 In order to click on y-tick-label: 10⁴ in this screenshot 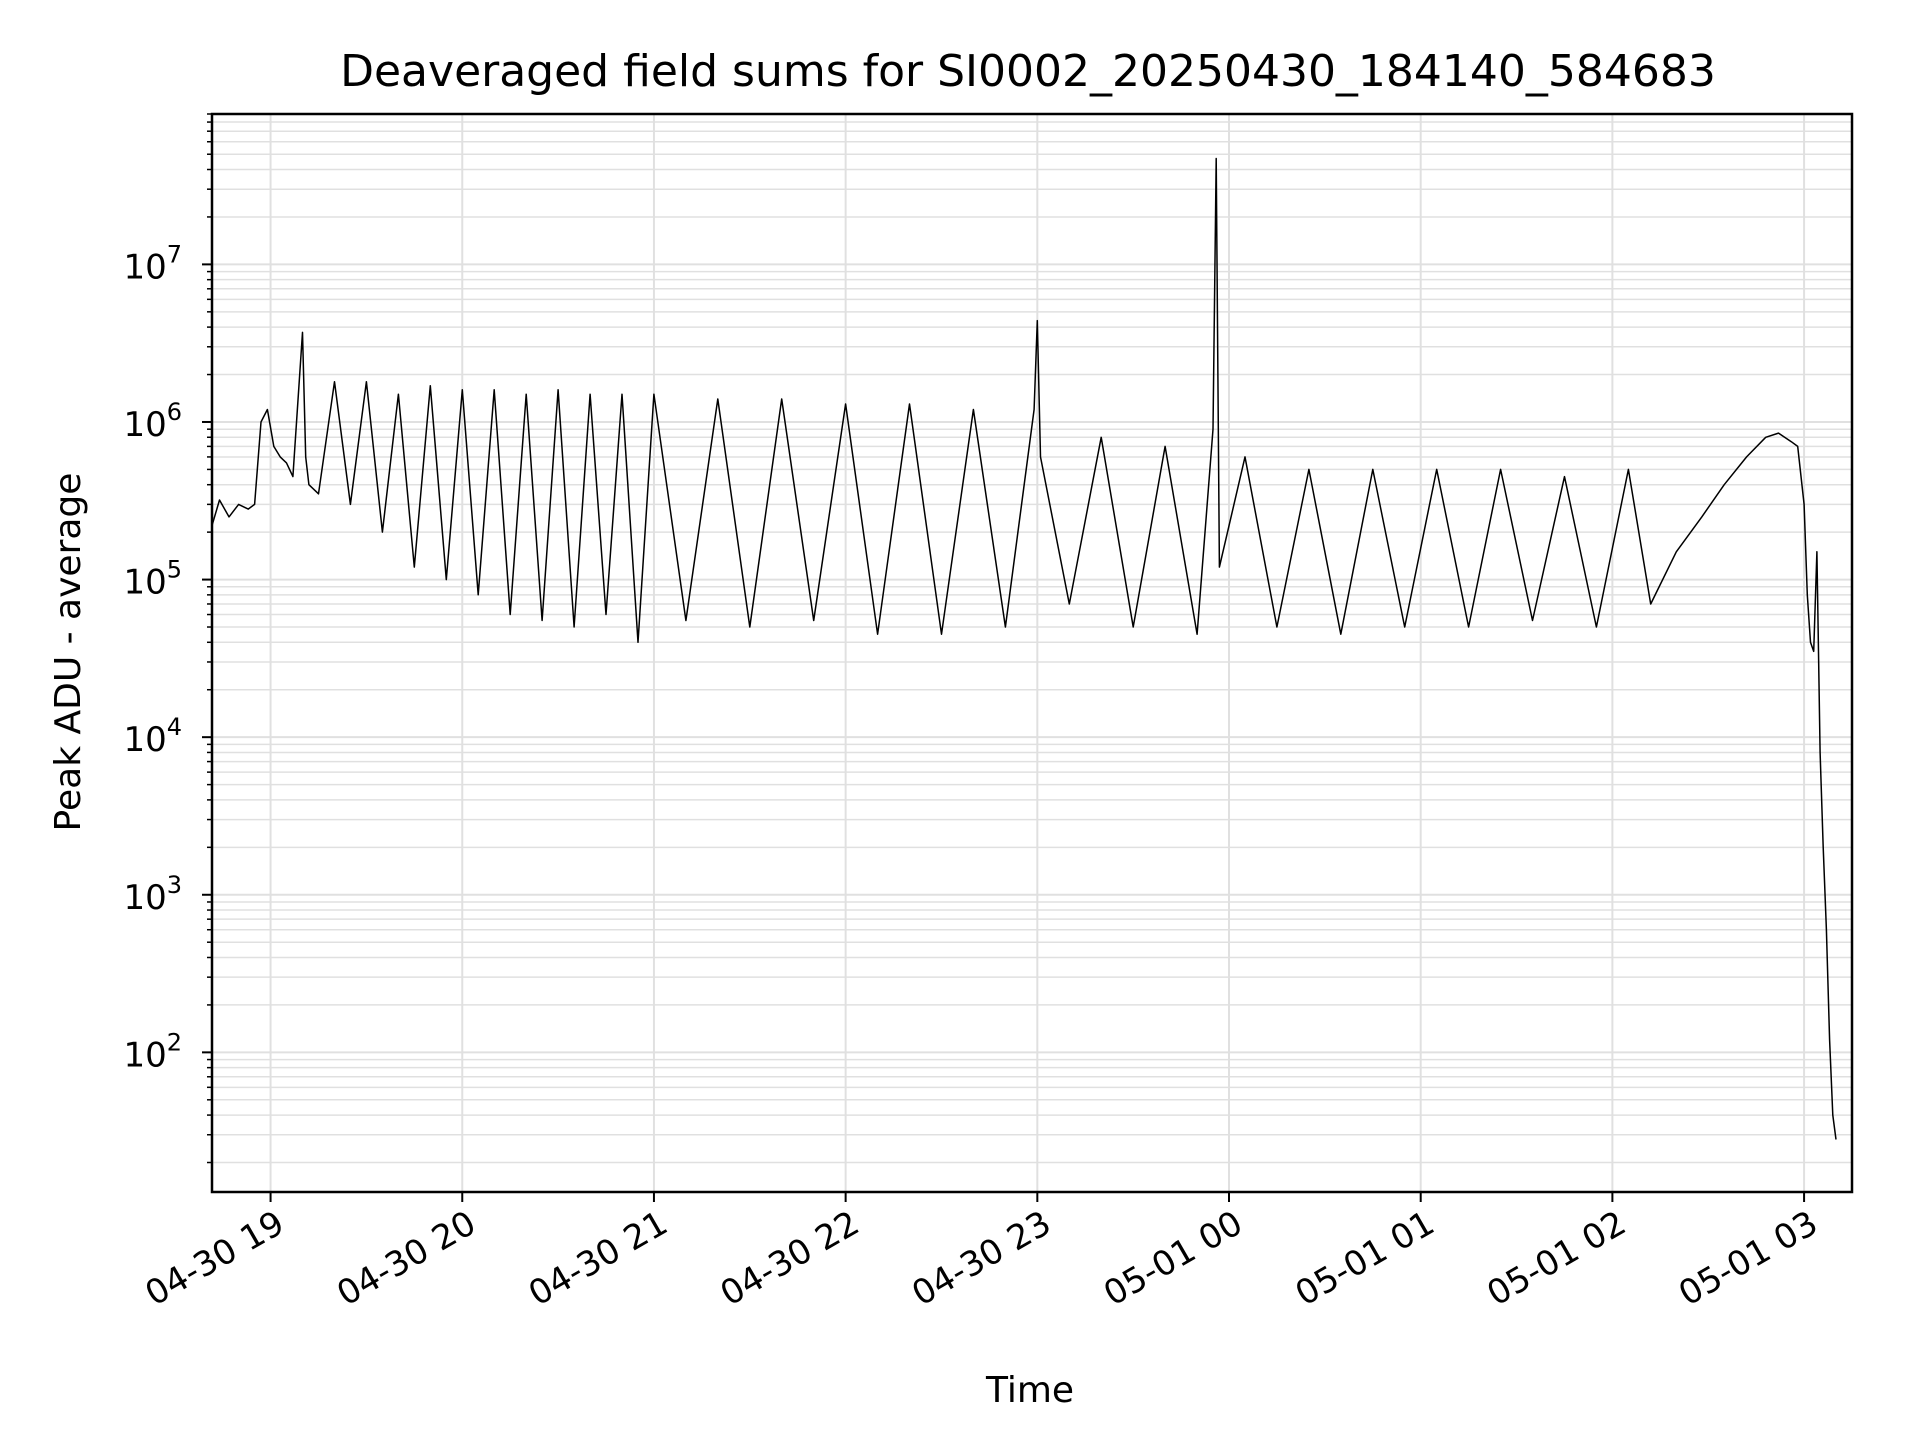, I will do `click(152, 736)`.